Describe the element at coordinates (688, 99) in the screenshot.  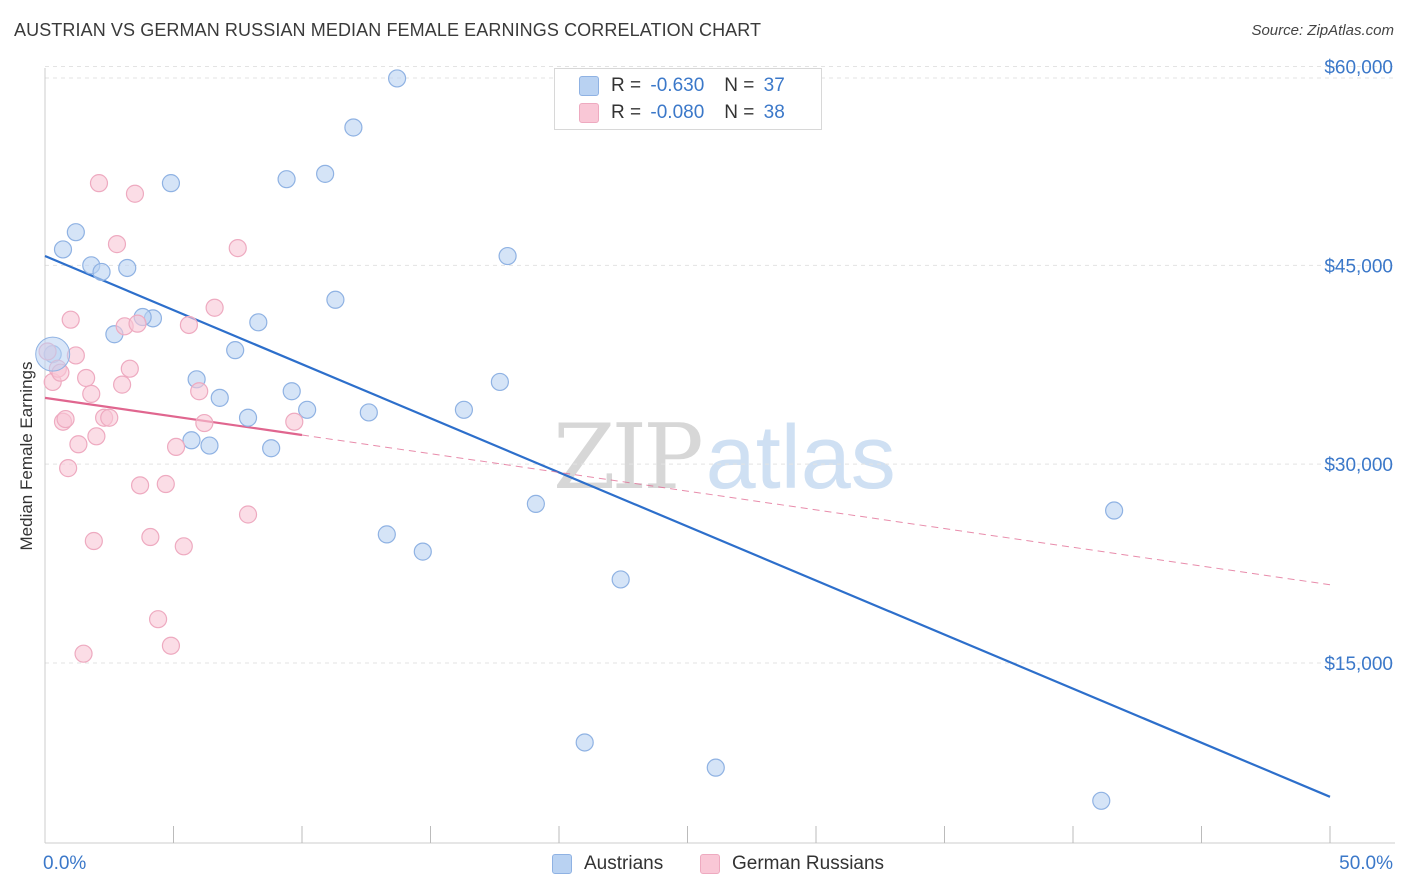
I see `stats-legend: R = -0.630 N = 37 R = -0.080 N = 38` at that location.